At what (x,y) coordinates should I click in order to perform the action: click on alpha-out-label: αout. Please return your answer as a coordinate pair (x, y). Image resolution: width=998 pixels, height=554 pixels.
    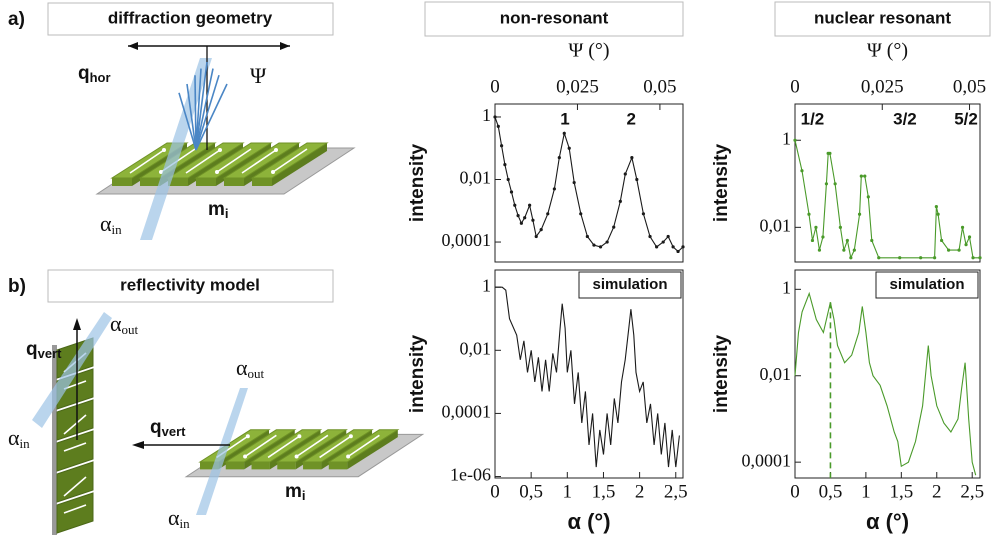
    Looking at the image, I should click on (124, 324).